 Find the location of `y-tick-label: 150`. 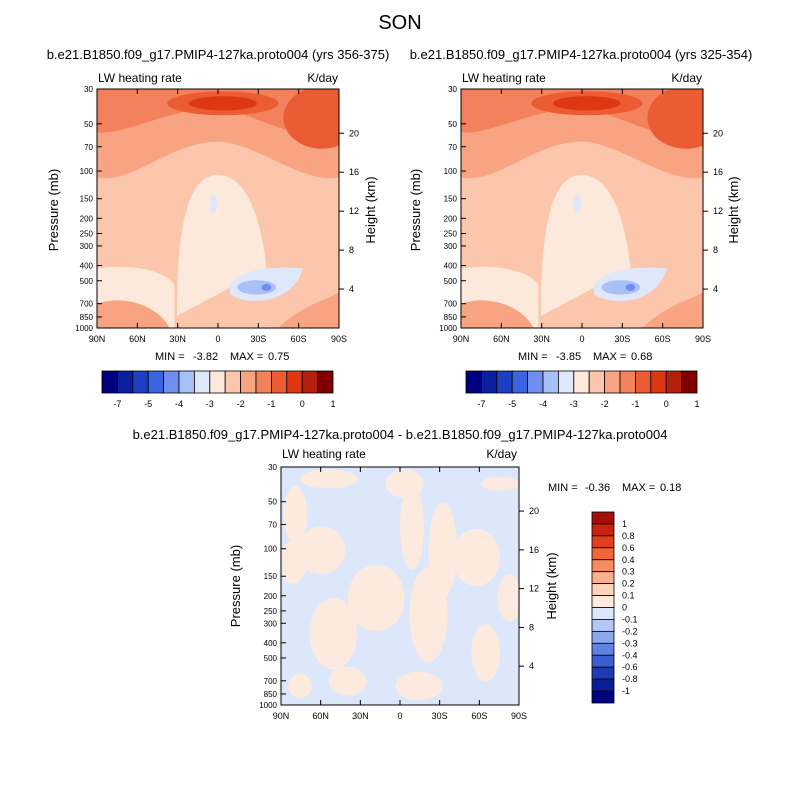

y-tick-label: 150 is located at coordinates (271, 576).